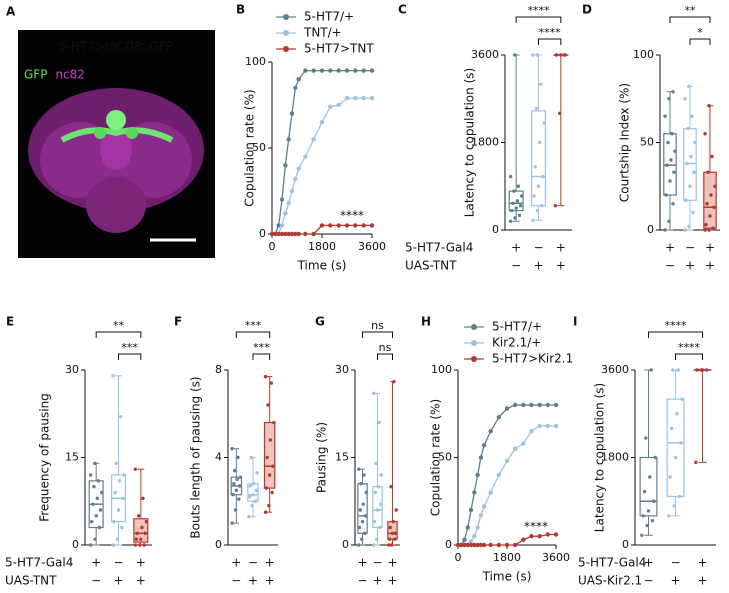 The height and width of the screenshot is (593, 729). What do you see at coordinates (352, 216) in the screenshot?
I see `annotation: ****` at bounding box center [352, 216].